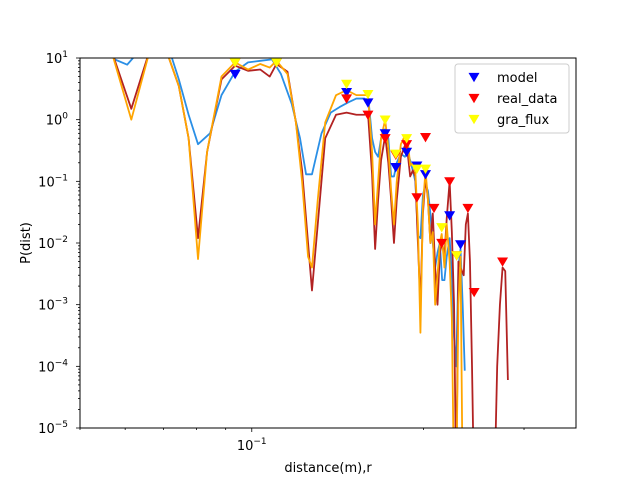  What do you see at coordinates (474, 77) in the screenshot?
I see `legend-marker-model` at bounding box center [474, 77].